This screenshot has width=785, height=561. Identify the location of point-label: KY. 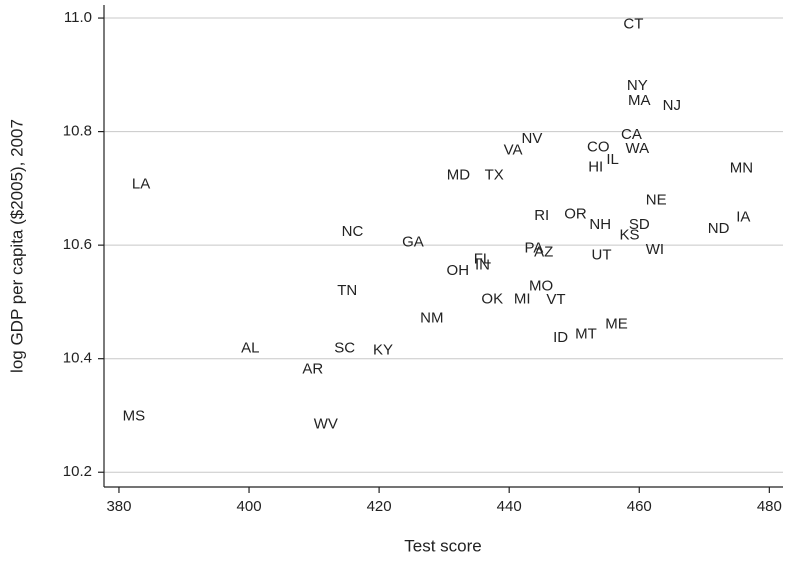
(383, 350).